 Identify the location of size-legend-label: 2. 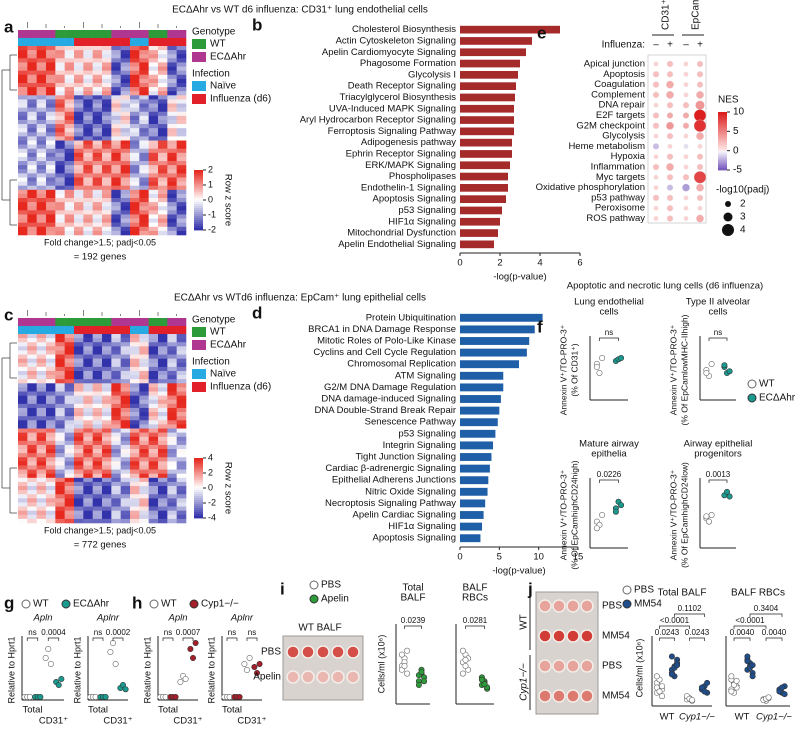
(743, 204).